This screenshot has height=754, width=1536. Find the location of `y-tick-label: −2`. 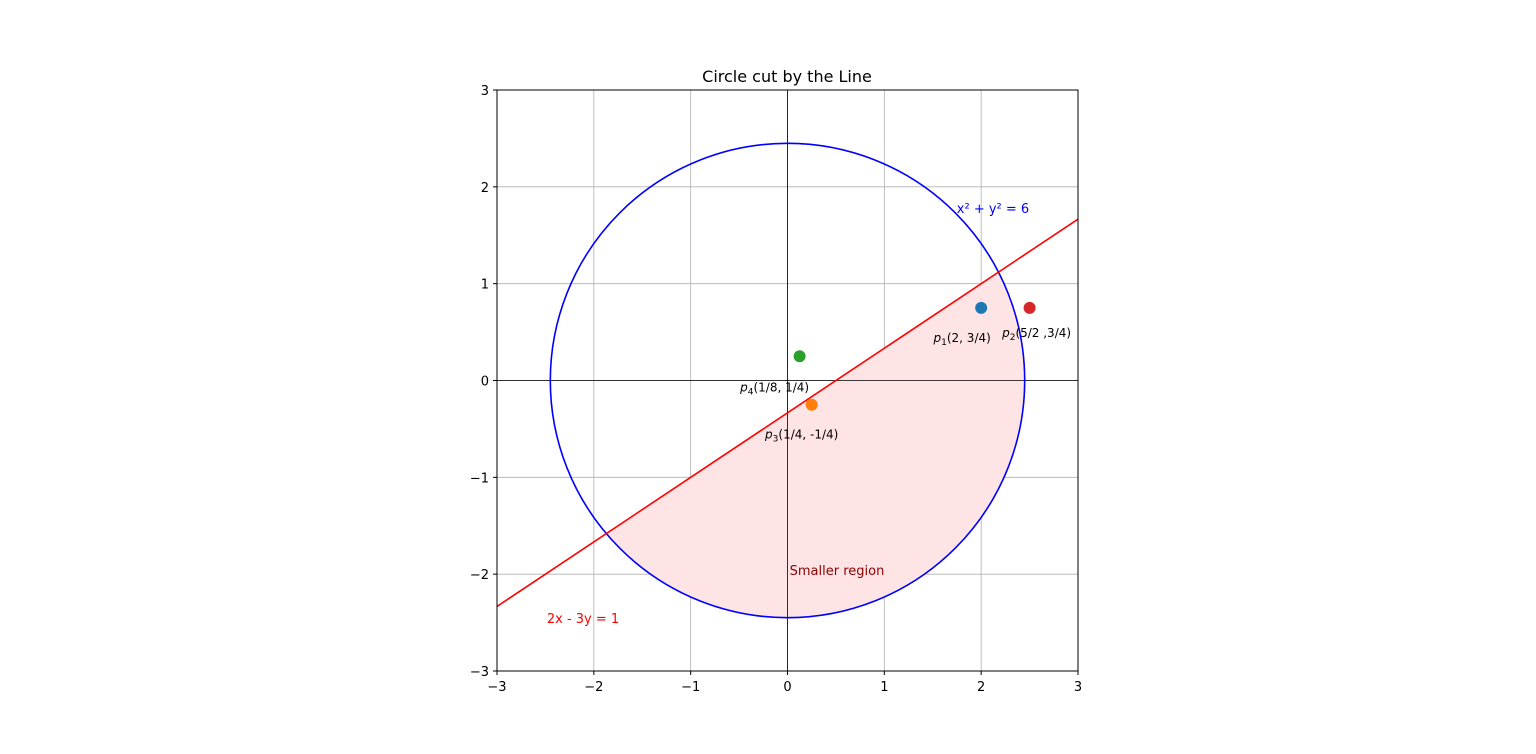

y-tick-label: −2 is located at coordinates (479, 575).